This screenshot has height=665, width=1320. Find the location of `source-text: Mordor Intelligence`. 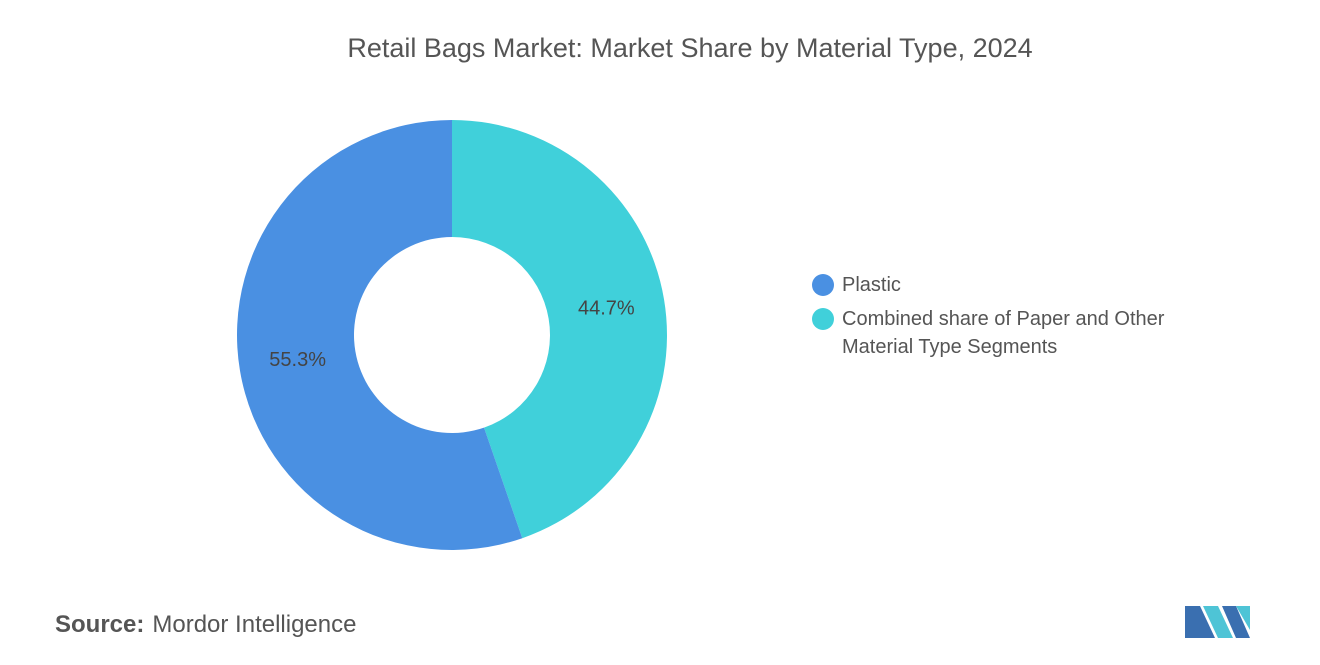

source-text: Mordor Intelligence is located at coordinates (254, 624).